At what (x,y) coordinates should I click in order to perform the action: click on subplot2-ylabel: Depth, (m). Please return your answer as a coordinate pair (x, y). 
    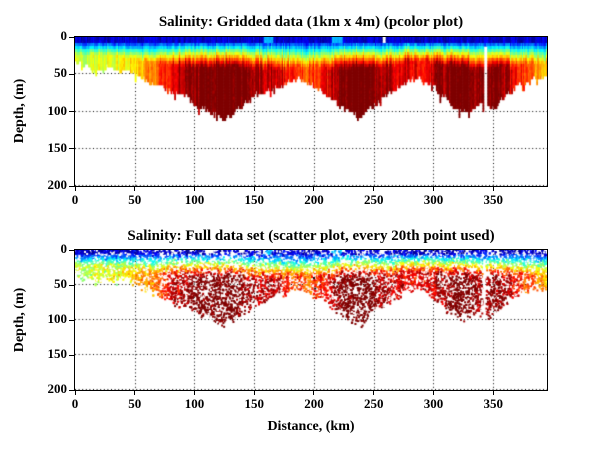
    Looking at the image, I should click on (19, 320).